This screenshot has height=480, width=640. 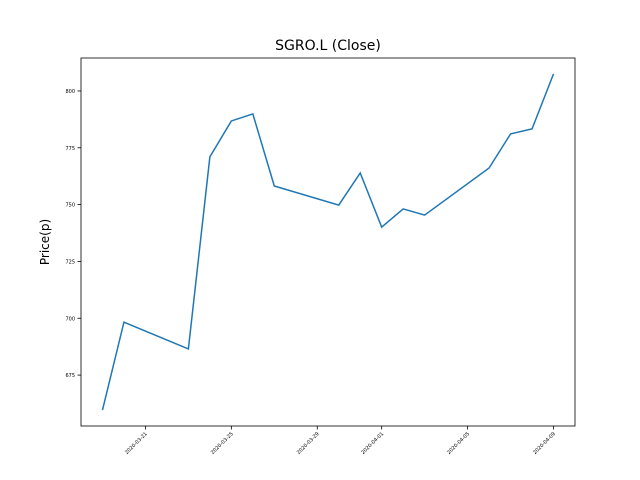 I want to click on chart-title: SGRO.L (Close), so click(x=328, y=46).